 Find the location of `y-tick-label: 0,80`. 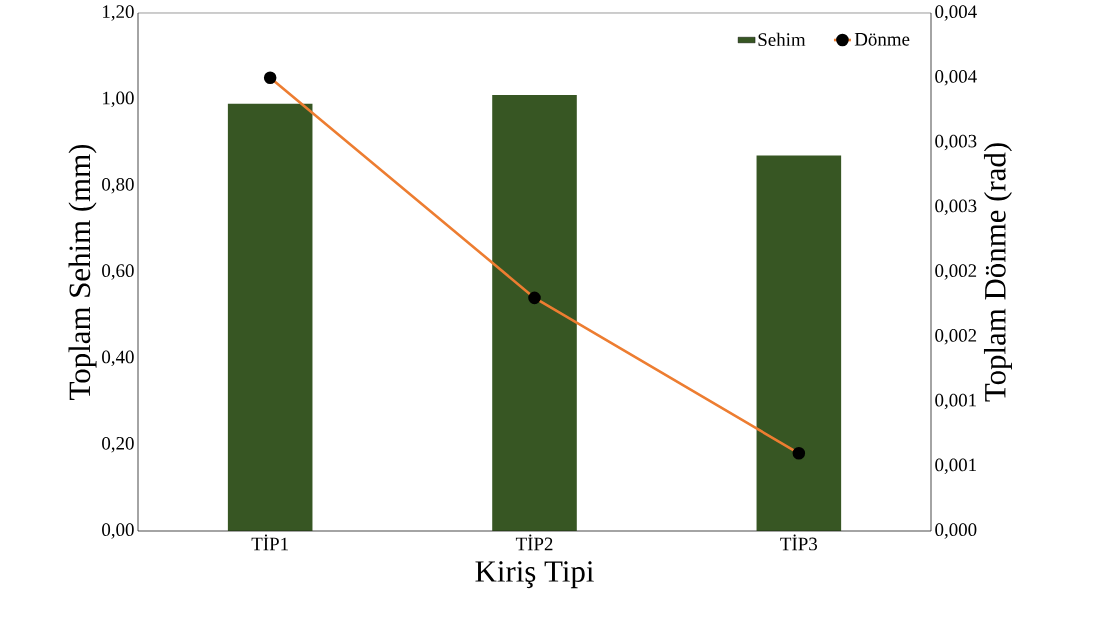

y-tick-label: 0,80 is located at coordinates (118, 185).